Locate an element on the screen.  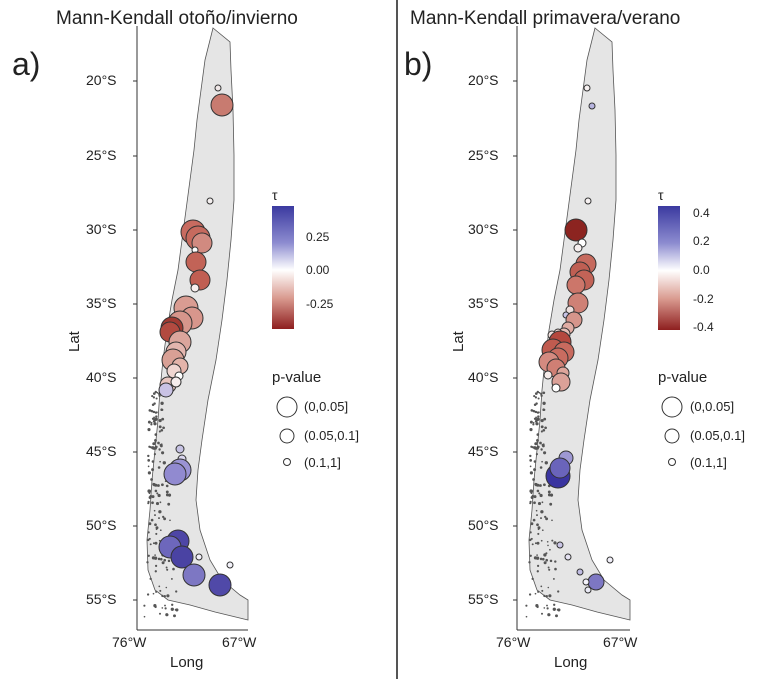
pvalue-label: (0.1,1] is located at coordinates (322, 462).